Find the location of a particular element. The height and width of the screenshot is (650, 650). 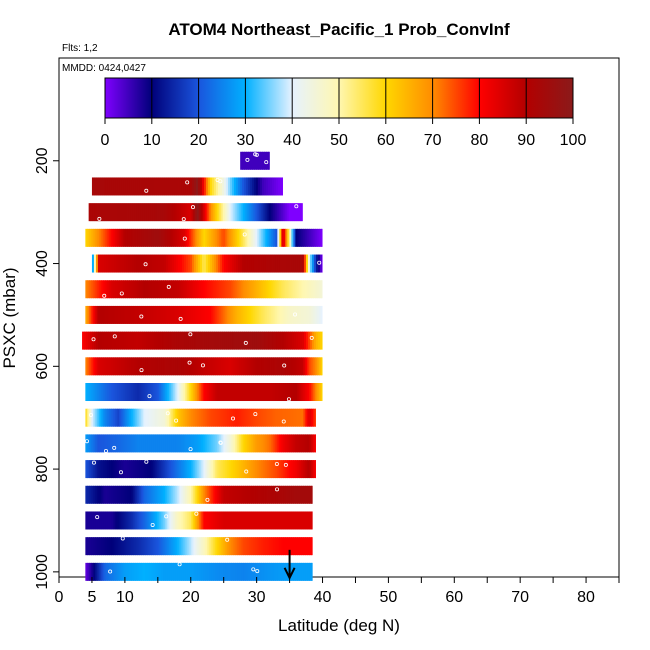

observation-marker is located at coordinates (146, 461).